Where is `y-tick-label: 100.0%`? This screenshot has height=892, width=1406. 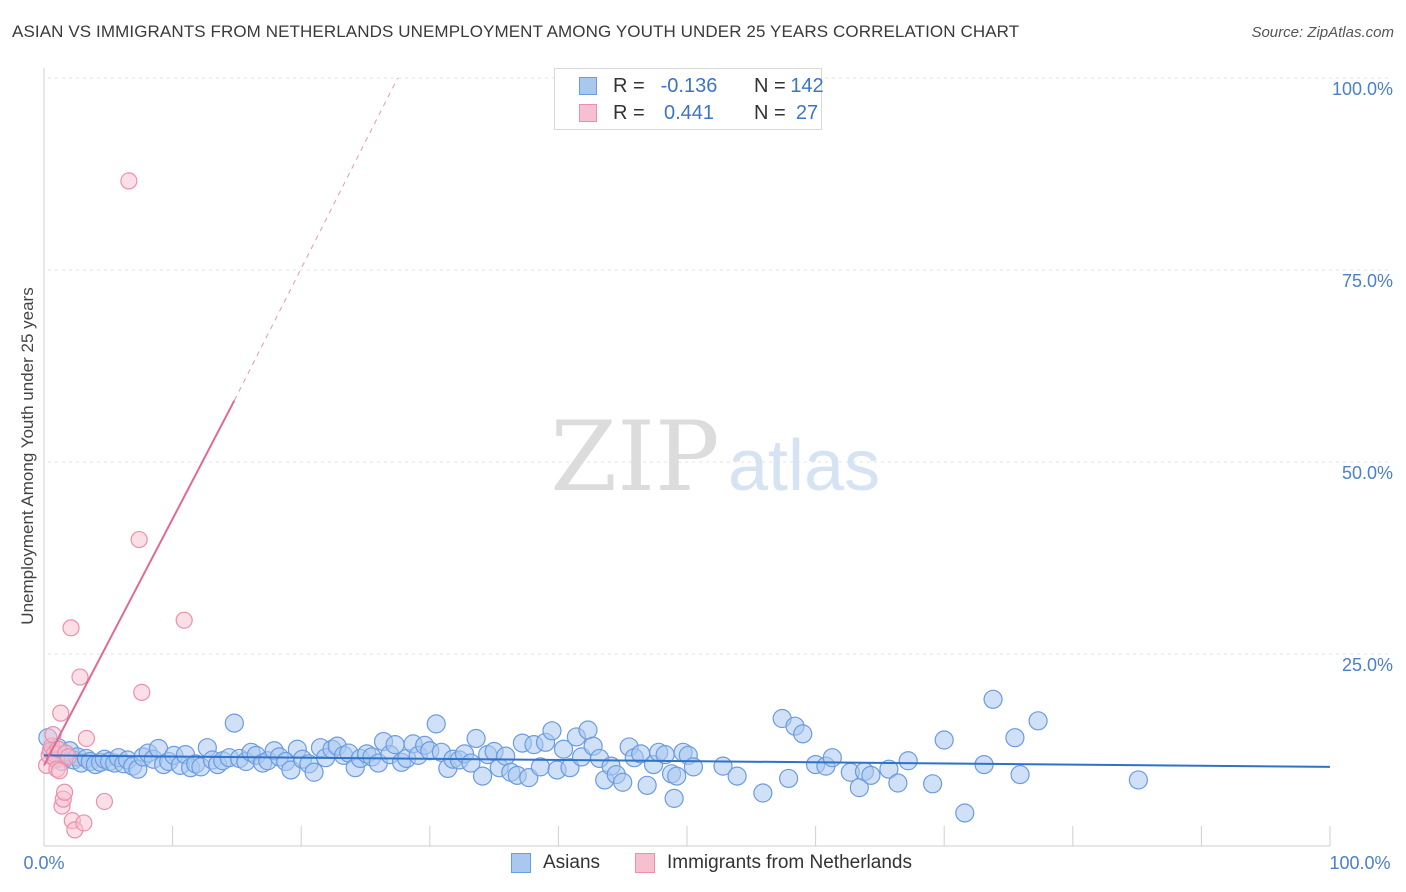
y-tick-label: 100.0% is located at coordinates (1362, 89).